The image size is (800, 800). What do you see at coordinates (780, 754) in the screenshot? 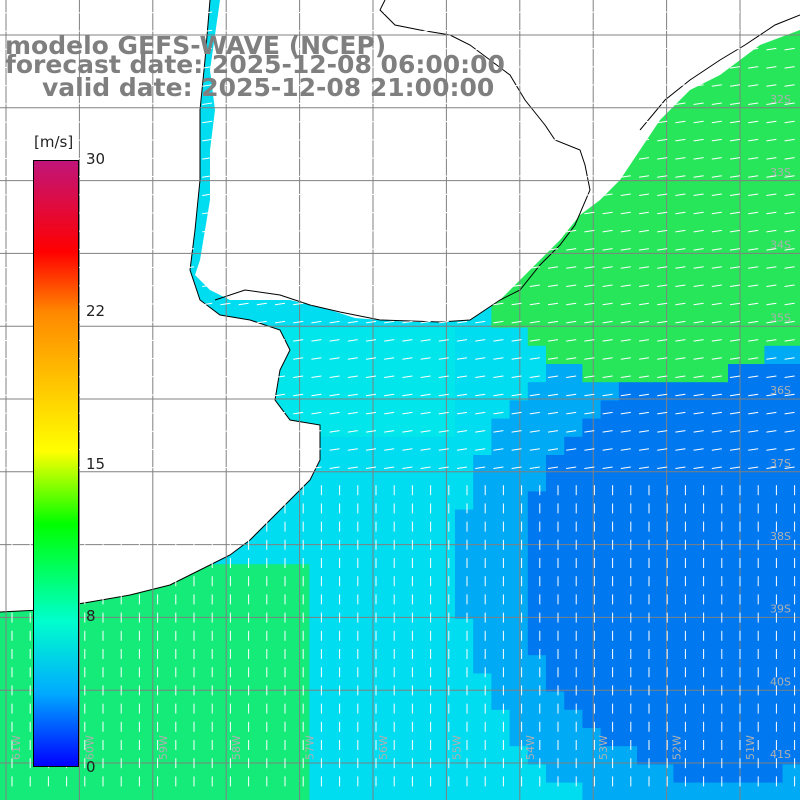
I see `latitude-label: 41S` at bounding box center [780, 754].